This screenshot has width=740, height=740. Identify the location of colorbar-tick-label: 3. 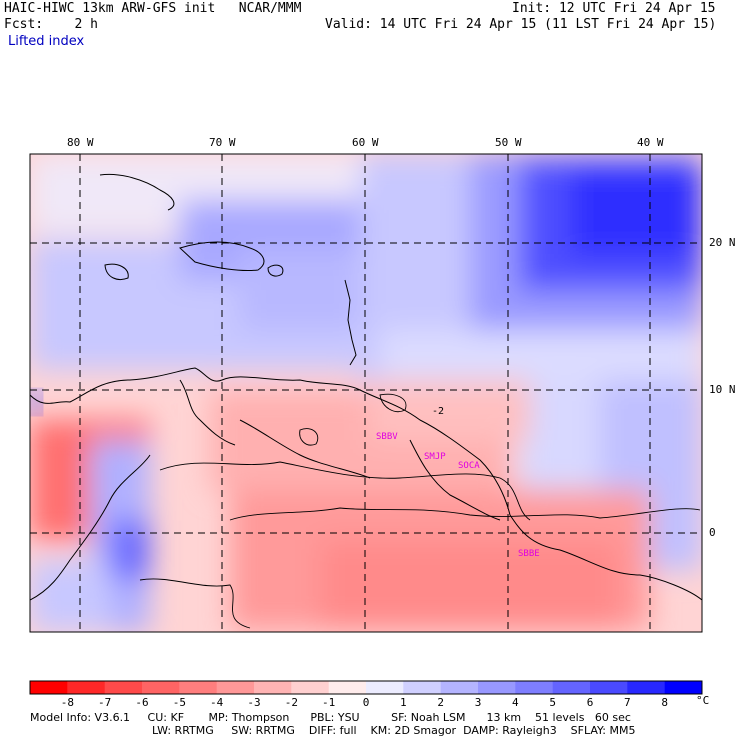
(478, 702).